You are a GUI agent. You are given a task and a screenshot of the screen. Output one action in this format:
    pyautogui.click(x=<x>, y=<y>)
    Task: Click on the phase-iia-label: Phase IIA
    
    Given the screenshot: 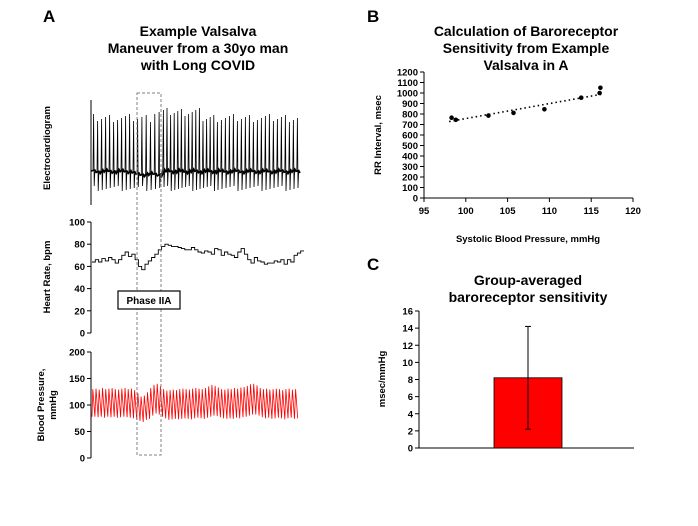 What is the action you would take?
    pyautogui.click(x=148, y=301)
    